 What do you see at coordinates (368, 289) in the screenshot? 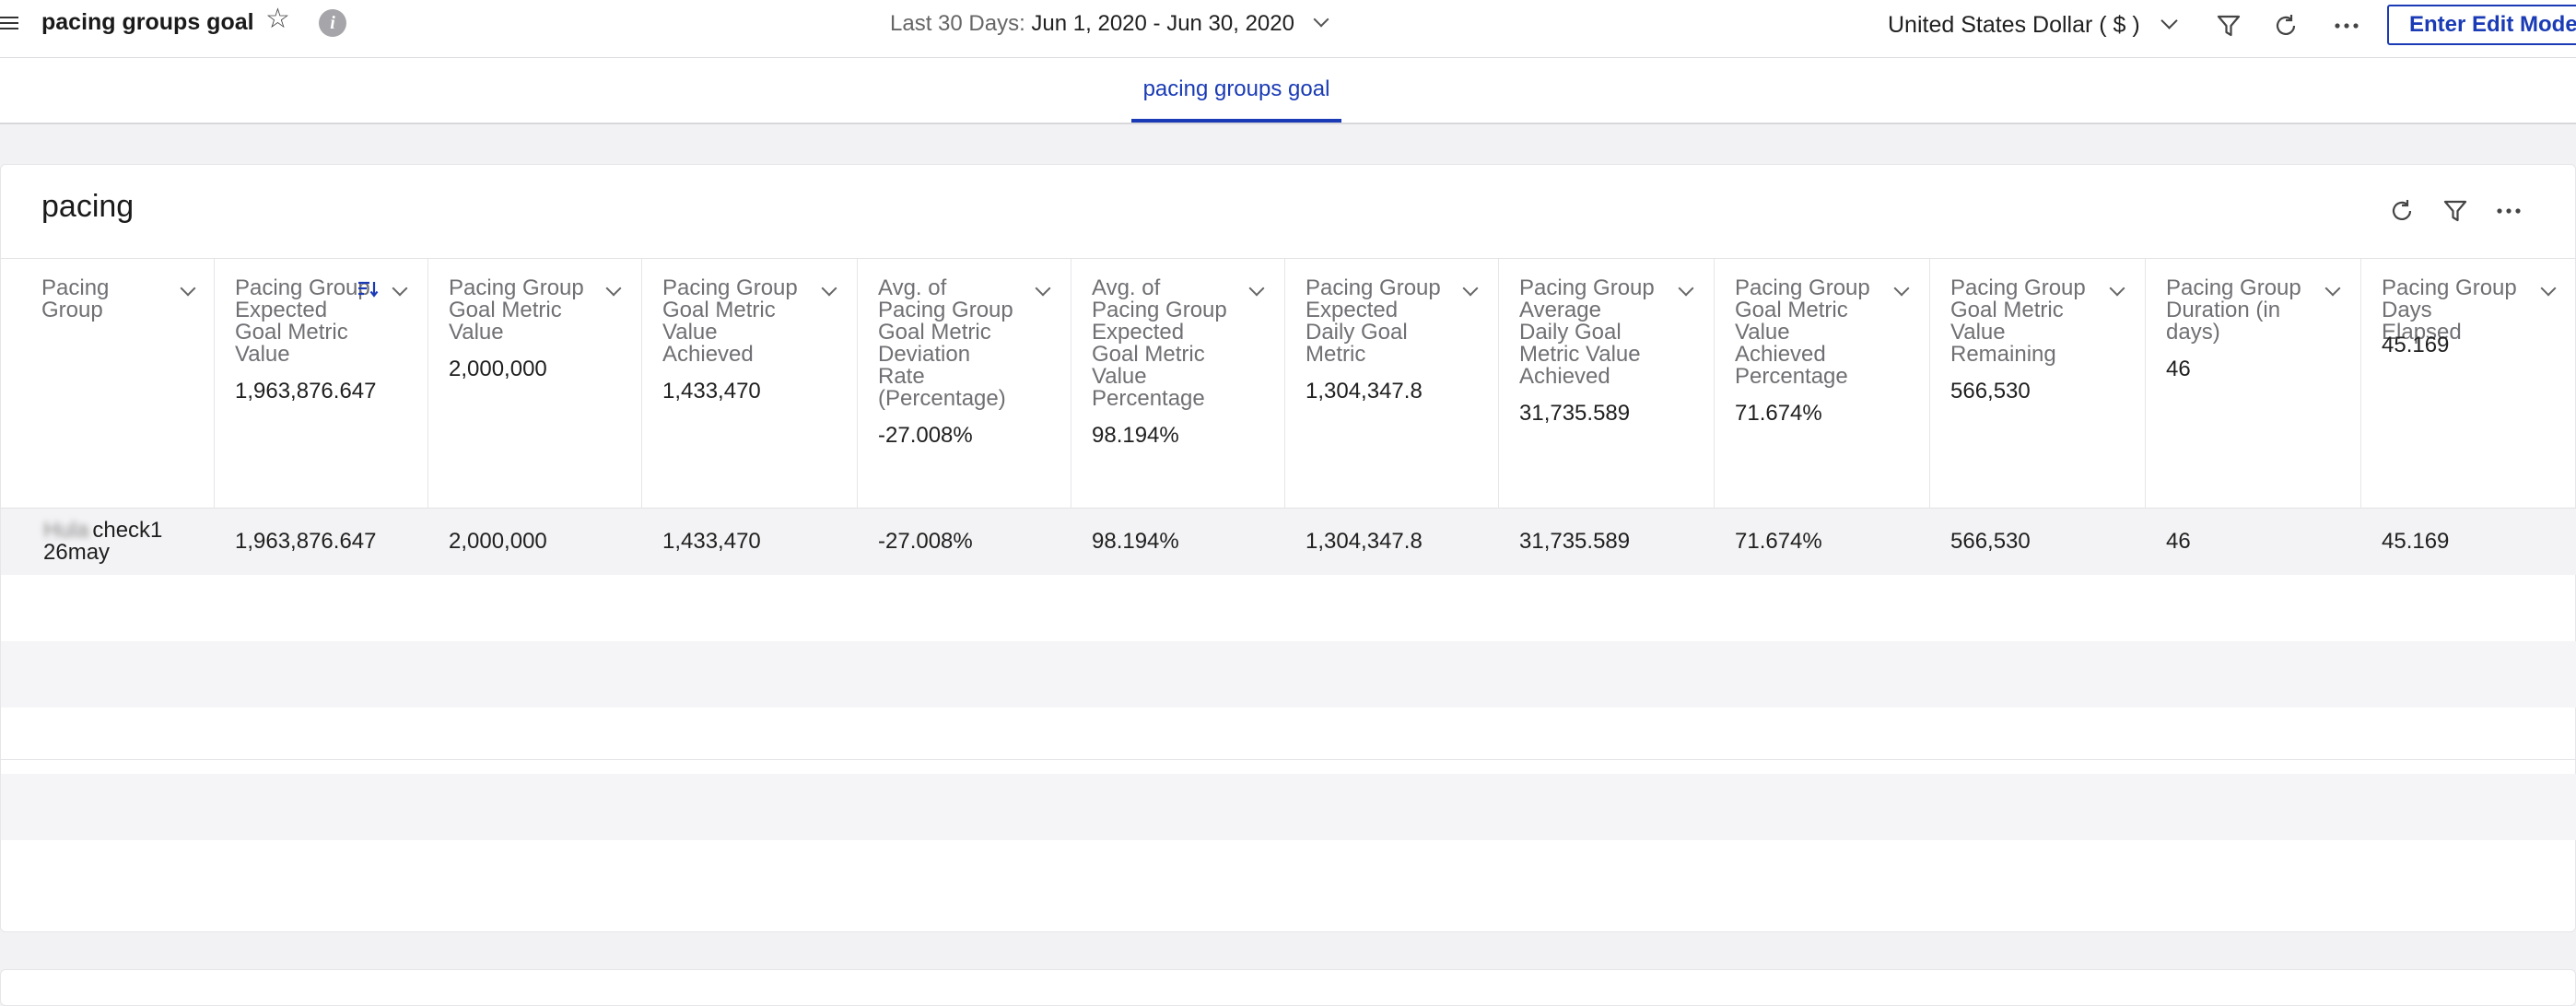
I see `sort-icon` at bounding box center [368, 289].